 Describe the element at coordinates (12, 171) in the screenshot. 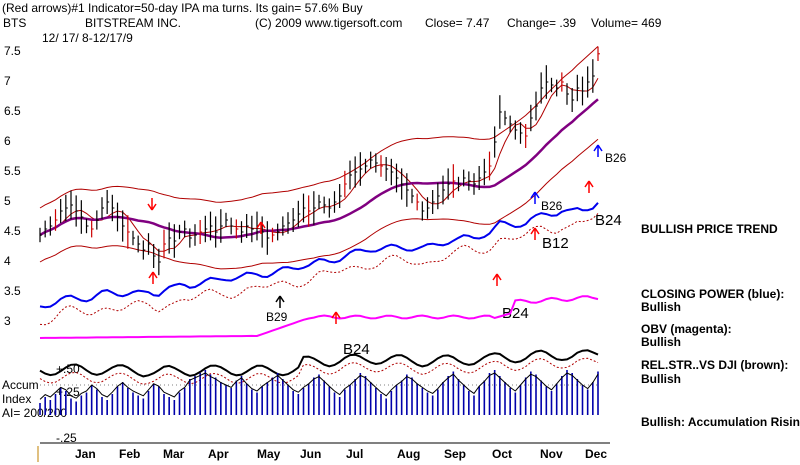

I see `price-tick: 5.5` at that location.